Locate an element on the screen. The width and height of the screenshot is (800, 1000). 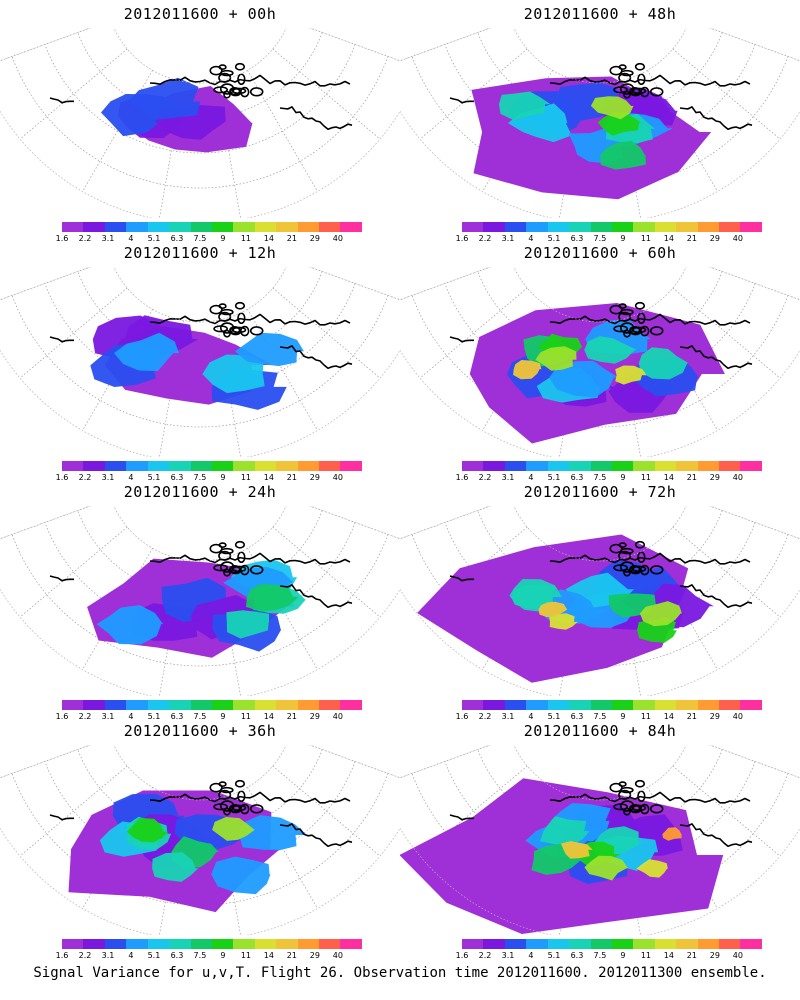
colorbar-tick-label: 14 is located at coordinates (268, 477).